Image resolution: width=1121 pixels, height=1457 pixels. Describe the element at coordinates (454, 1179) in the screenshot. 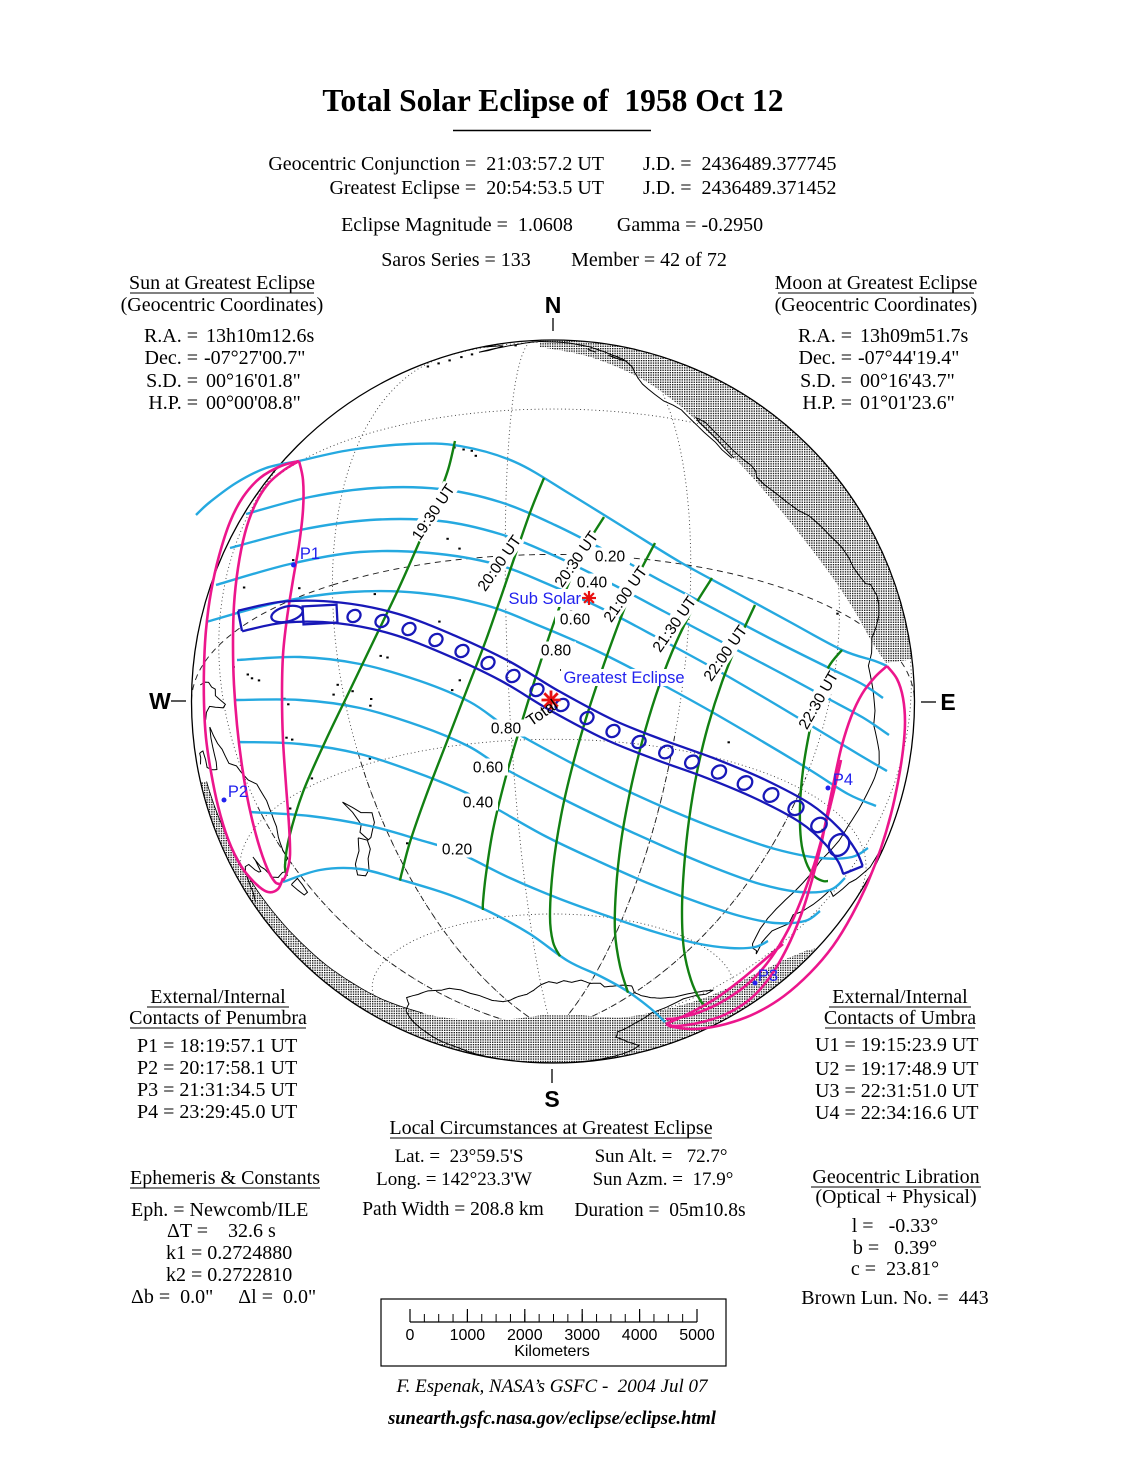

I see `svg-text: Long. = 142°23.3'W` at that location.